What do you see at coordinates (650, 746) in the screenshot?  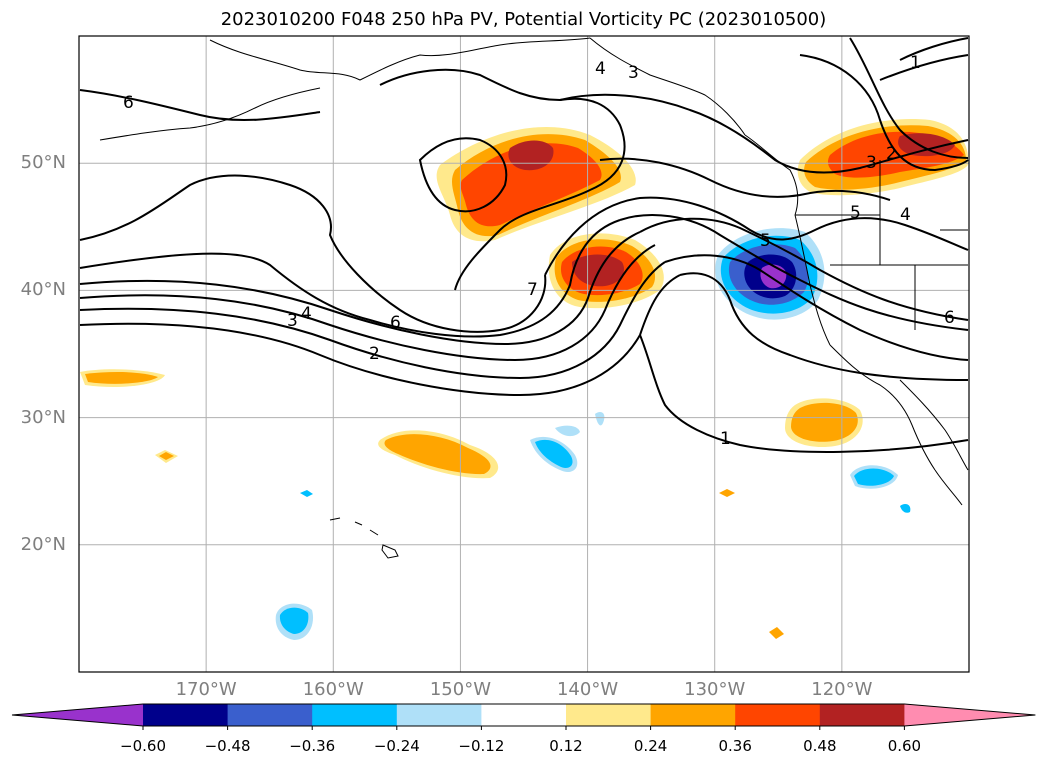 I see `colorbar-tick-label: 0.24` at bounding box center [650, 746].